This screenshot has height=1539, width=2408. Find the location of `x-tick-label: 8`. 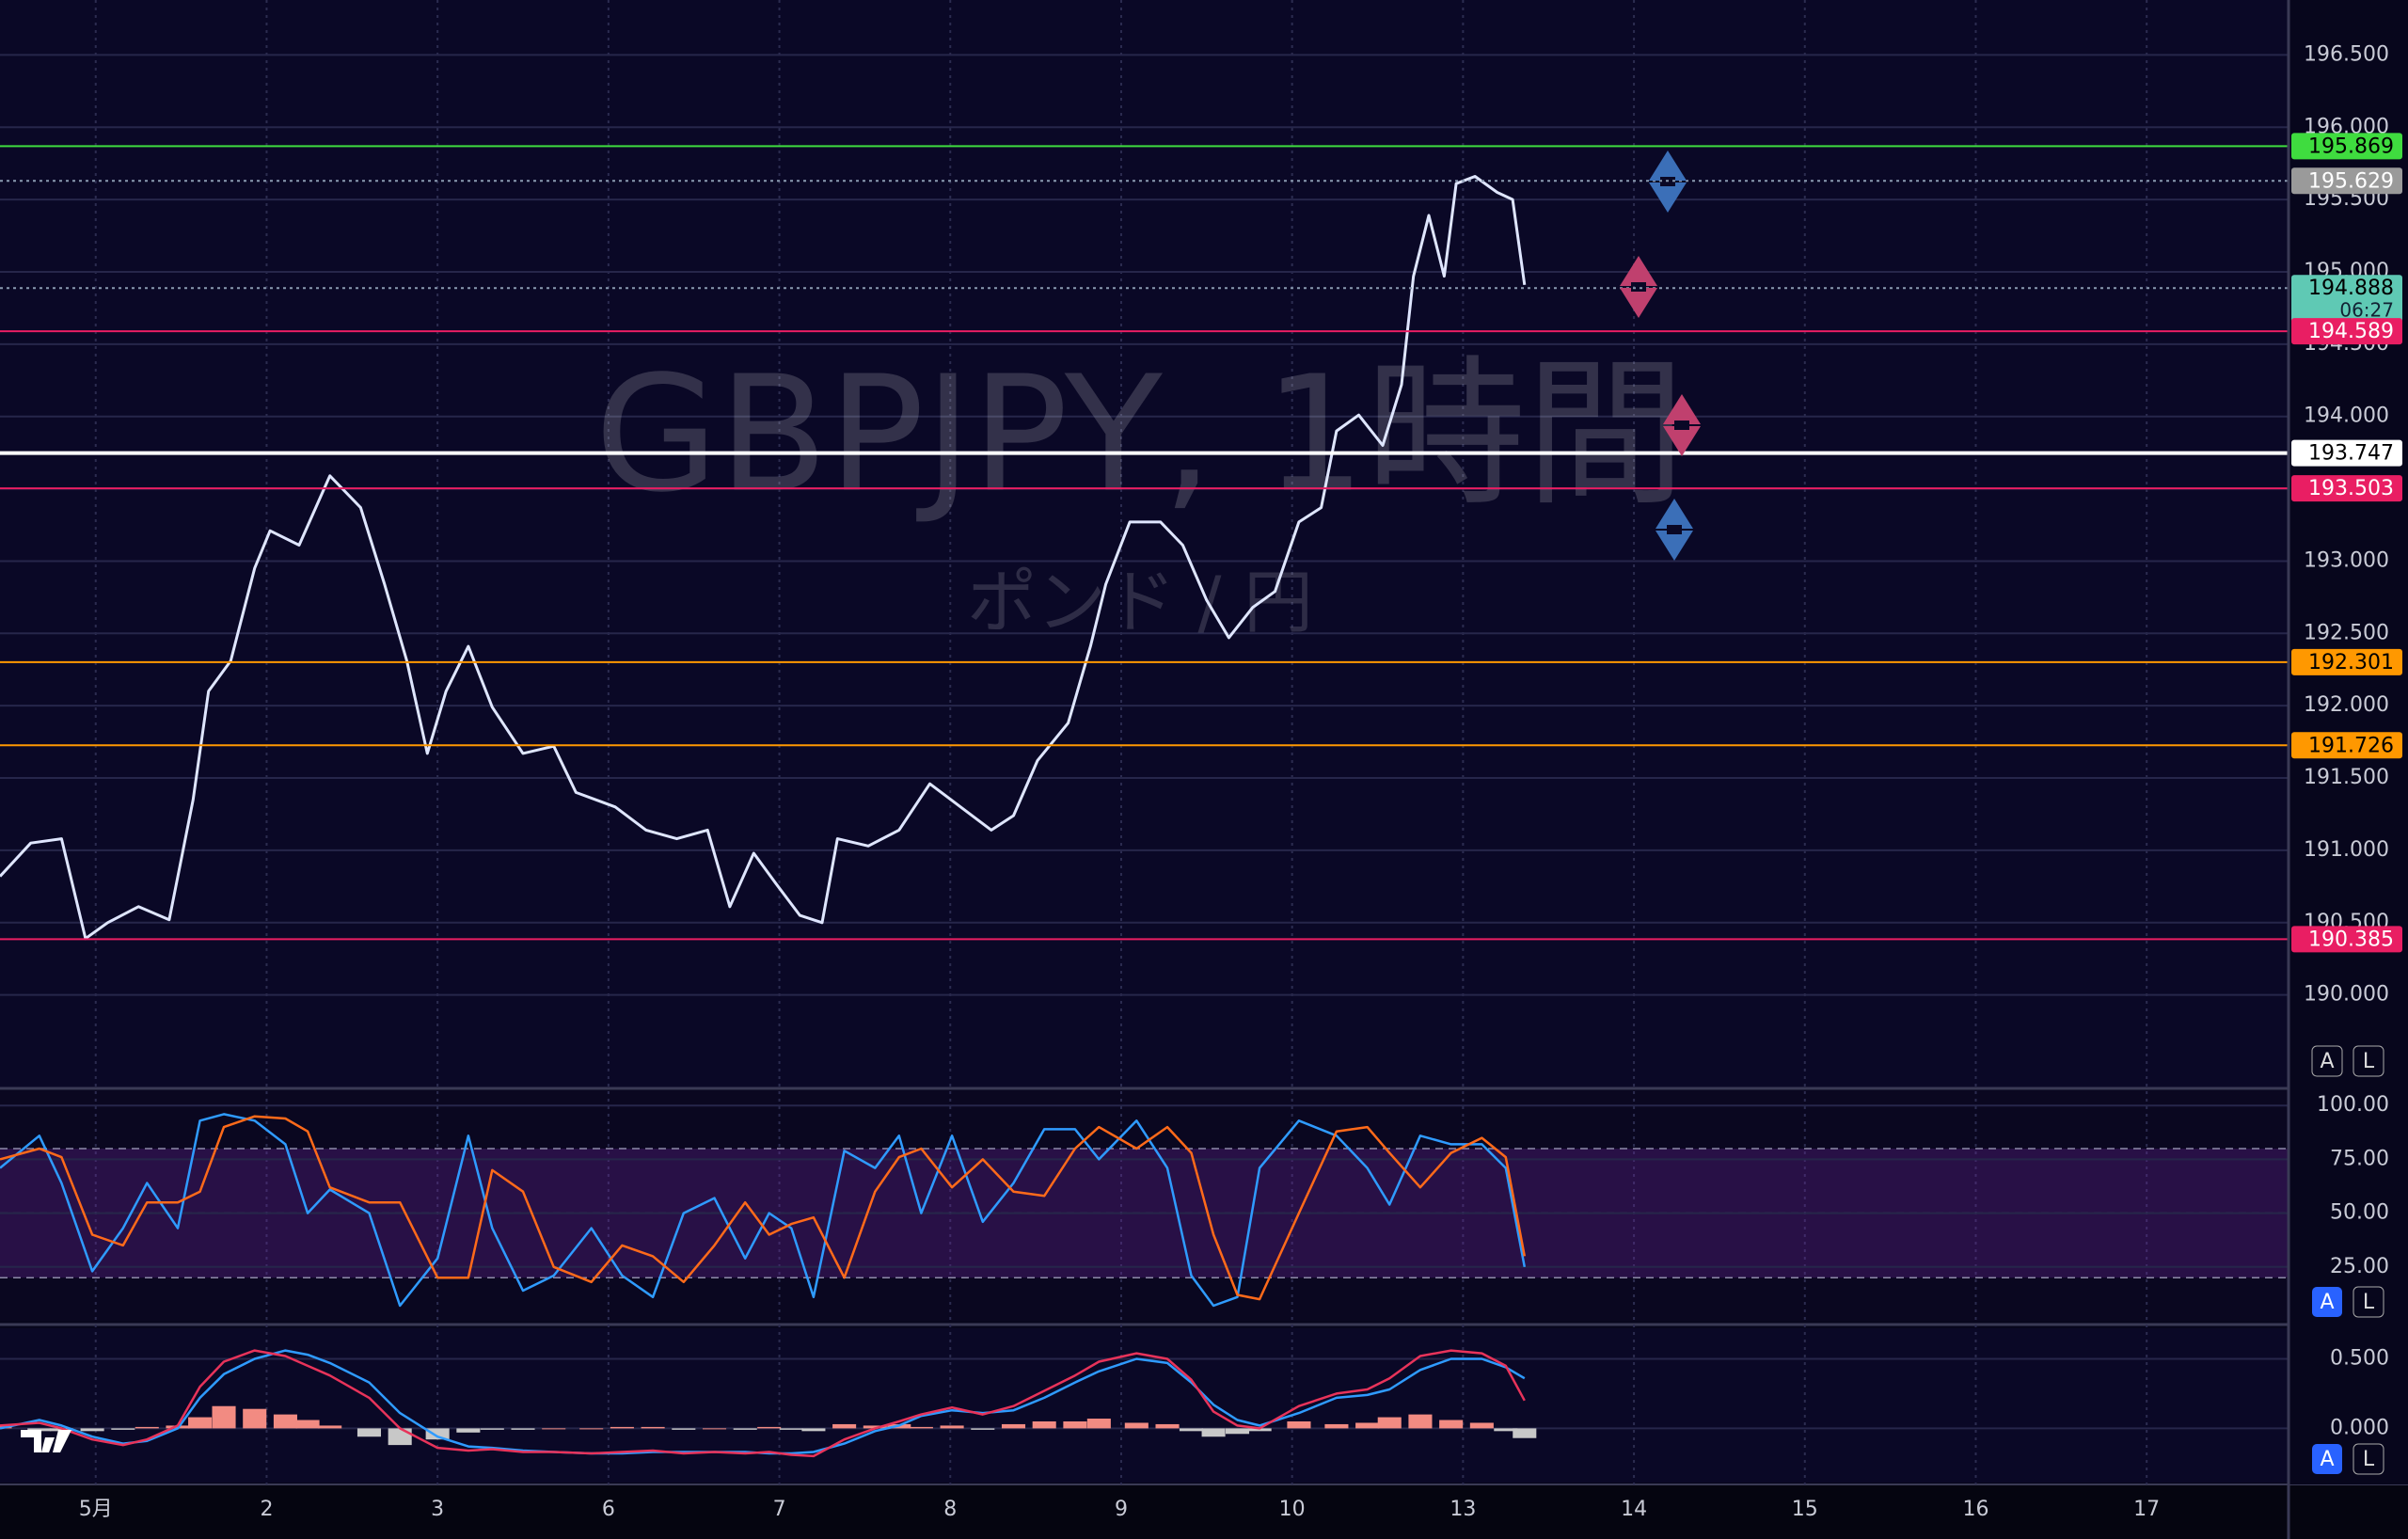

x-tick-label: 8 is located at coordinates (950, 1509).